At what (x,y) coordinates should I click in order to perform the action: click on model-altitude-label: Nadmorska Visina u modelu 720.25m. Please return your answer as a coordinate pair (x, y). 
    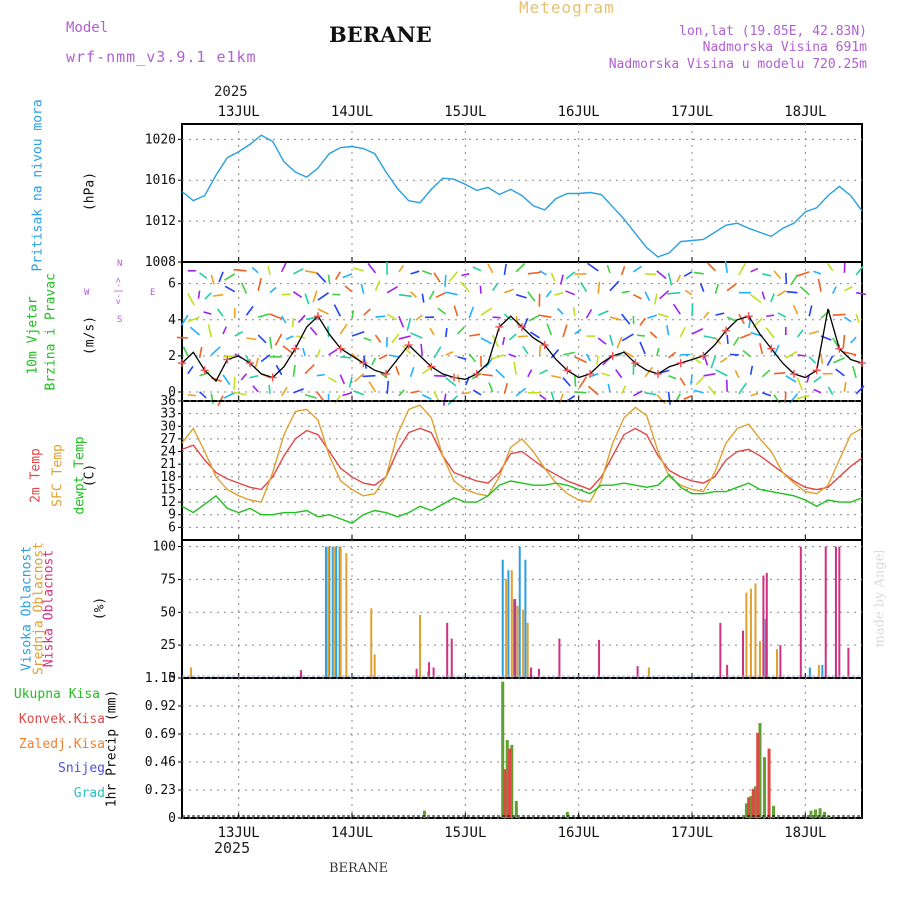
    Looking at the image, I should click on (737, 64).